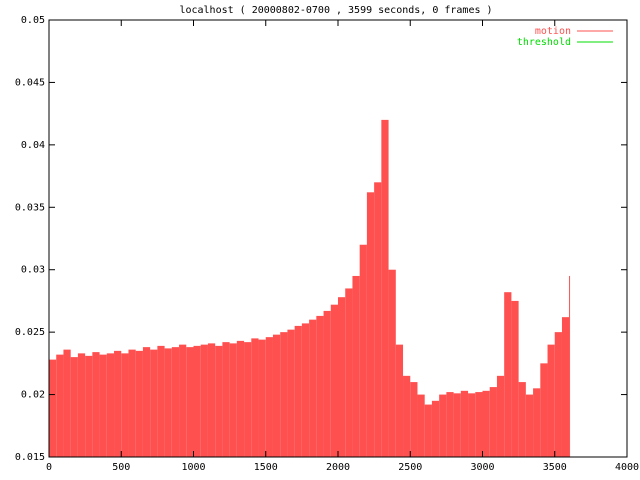 This screenshot has height=480, width=640. I want to click on y-tick-label: 0.035, so click(30, 207).